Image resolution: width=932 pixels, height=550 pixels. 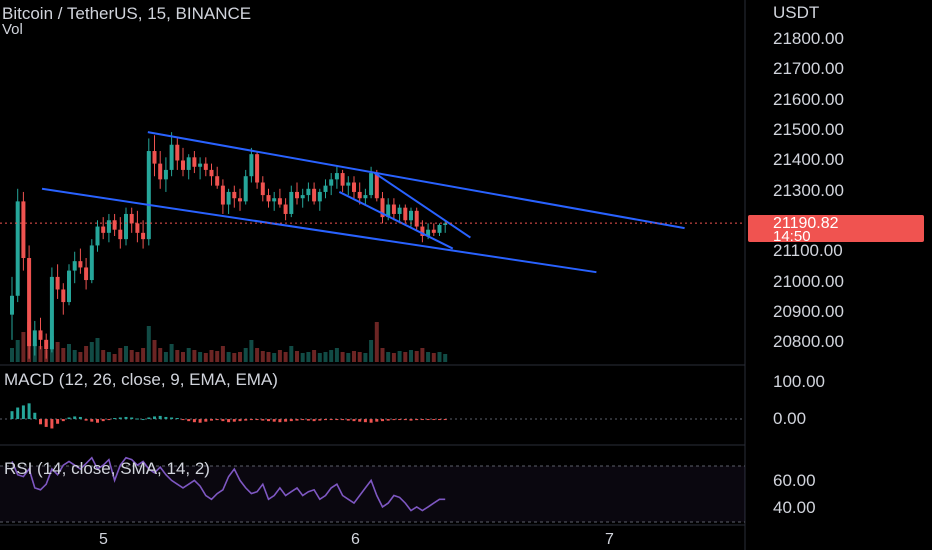 What do you see at coordinates (789, 418) in the screenshot?
I see `macd-tick: 0.00` at bounding box center [789, 418].